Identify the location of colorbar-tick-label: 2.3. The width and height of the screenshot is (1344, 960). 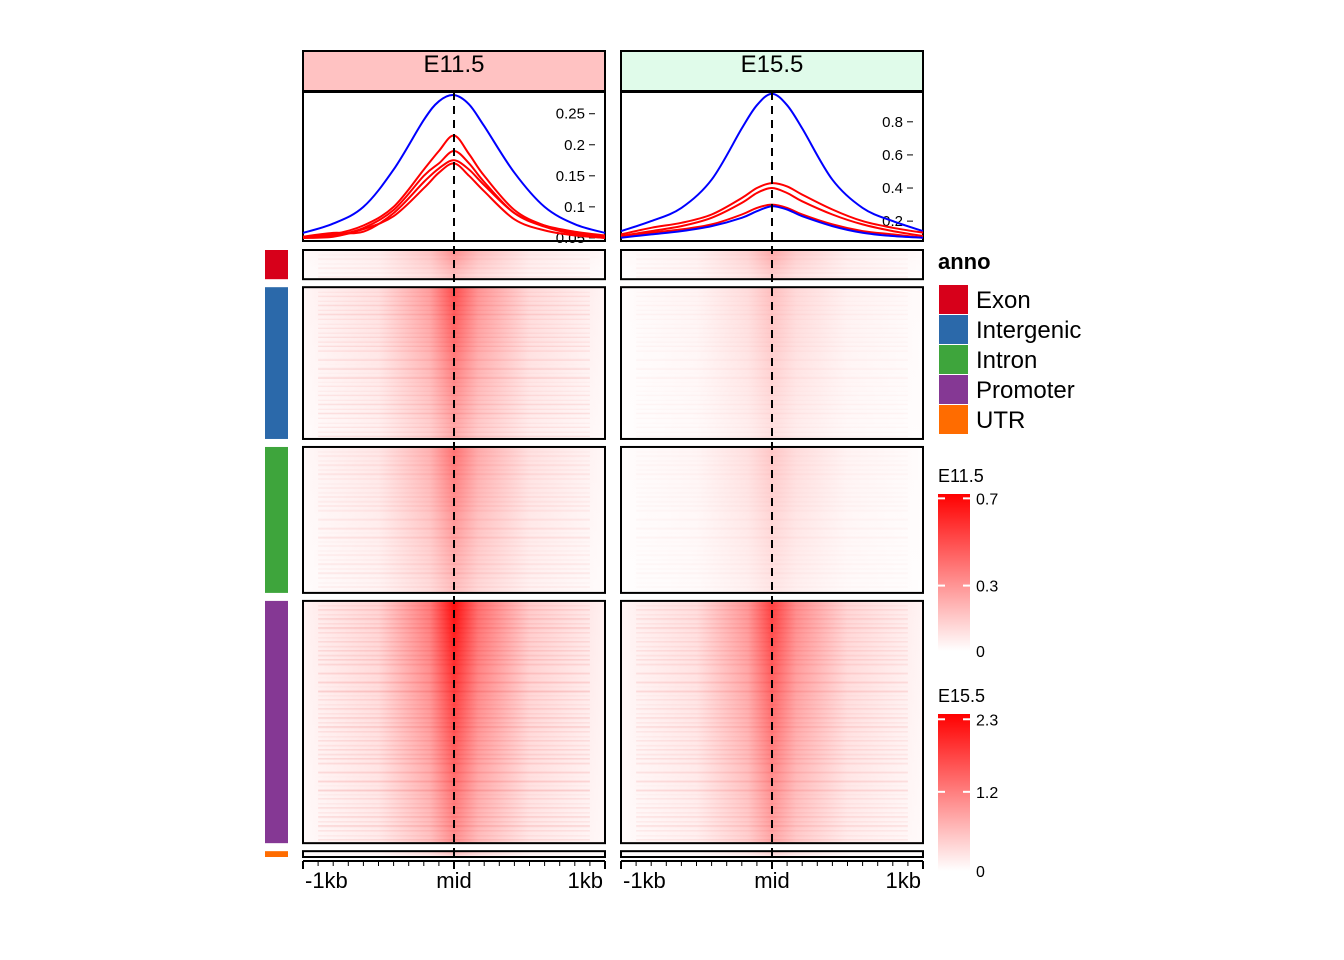
(987, 720).